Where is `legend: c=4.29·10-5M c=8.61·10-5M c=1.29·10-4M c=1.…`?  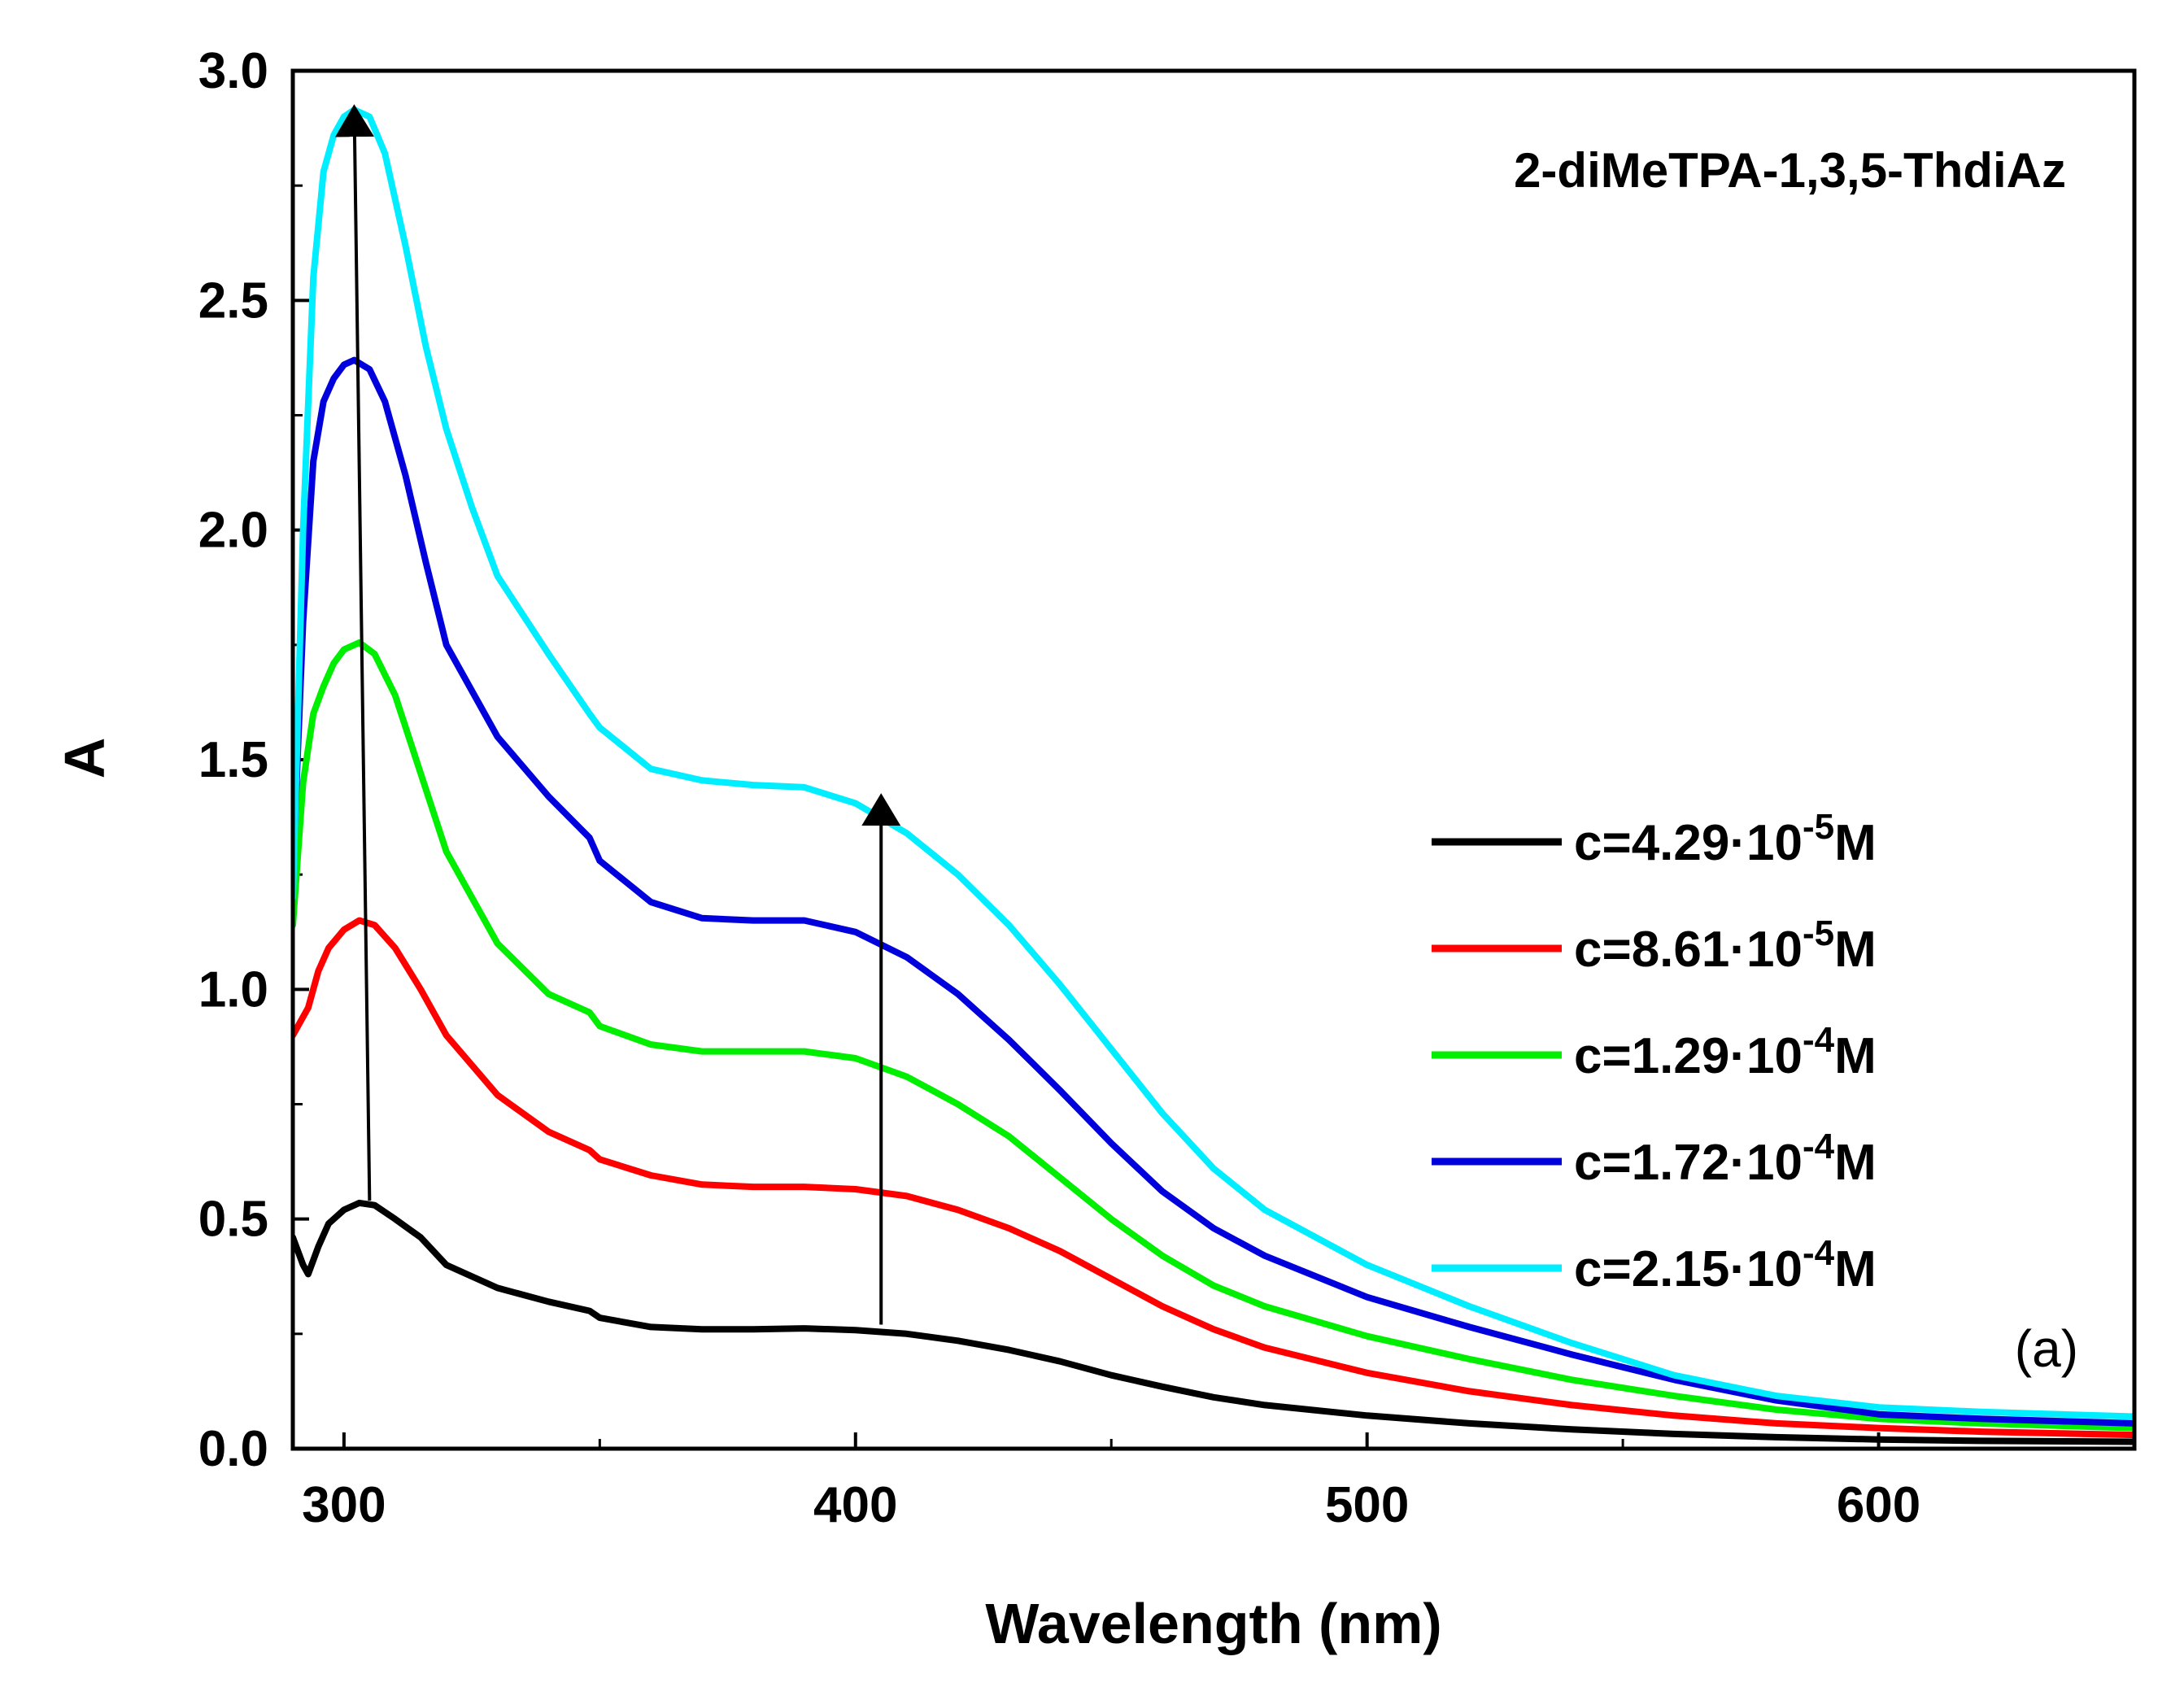
legend: c=4.29·10-5M c=8.61·10-5M c=1.29·10-4M c=1.… is located at coordinates (1655, 1052).